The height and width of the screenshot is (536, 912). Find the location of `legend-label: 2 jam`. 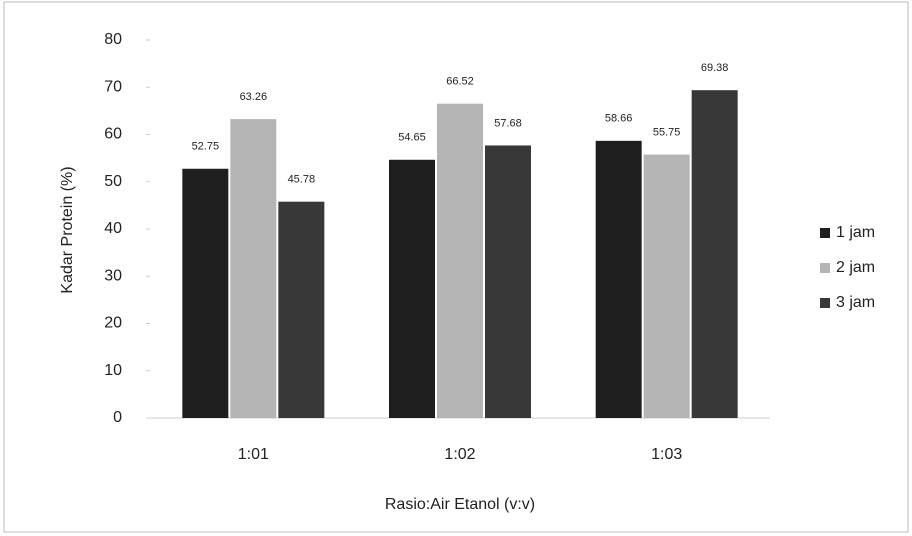

legend-label: 2 jam is located at coordinates (855, 267).